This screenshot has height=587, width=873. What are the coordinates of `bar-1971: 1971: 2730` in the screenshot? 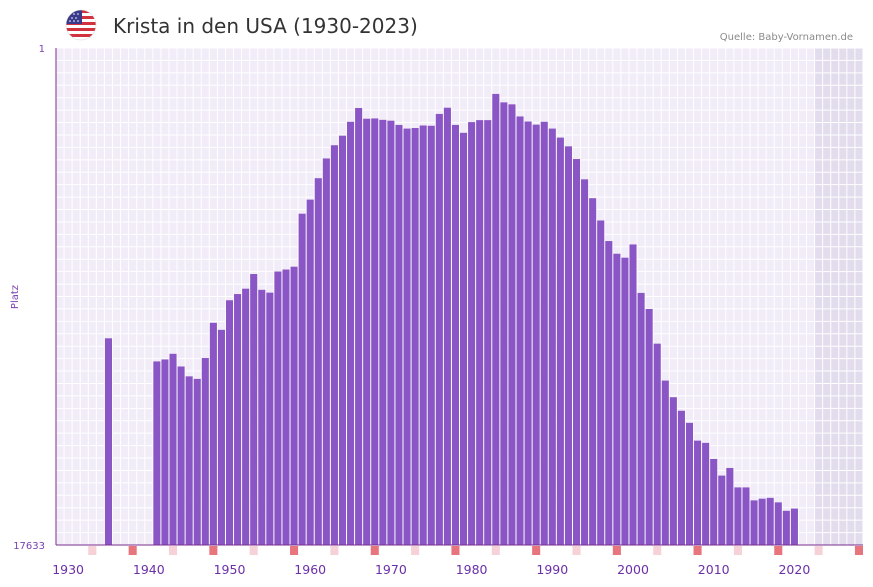 It's located at (399, 335).